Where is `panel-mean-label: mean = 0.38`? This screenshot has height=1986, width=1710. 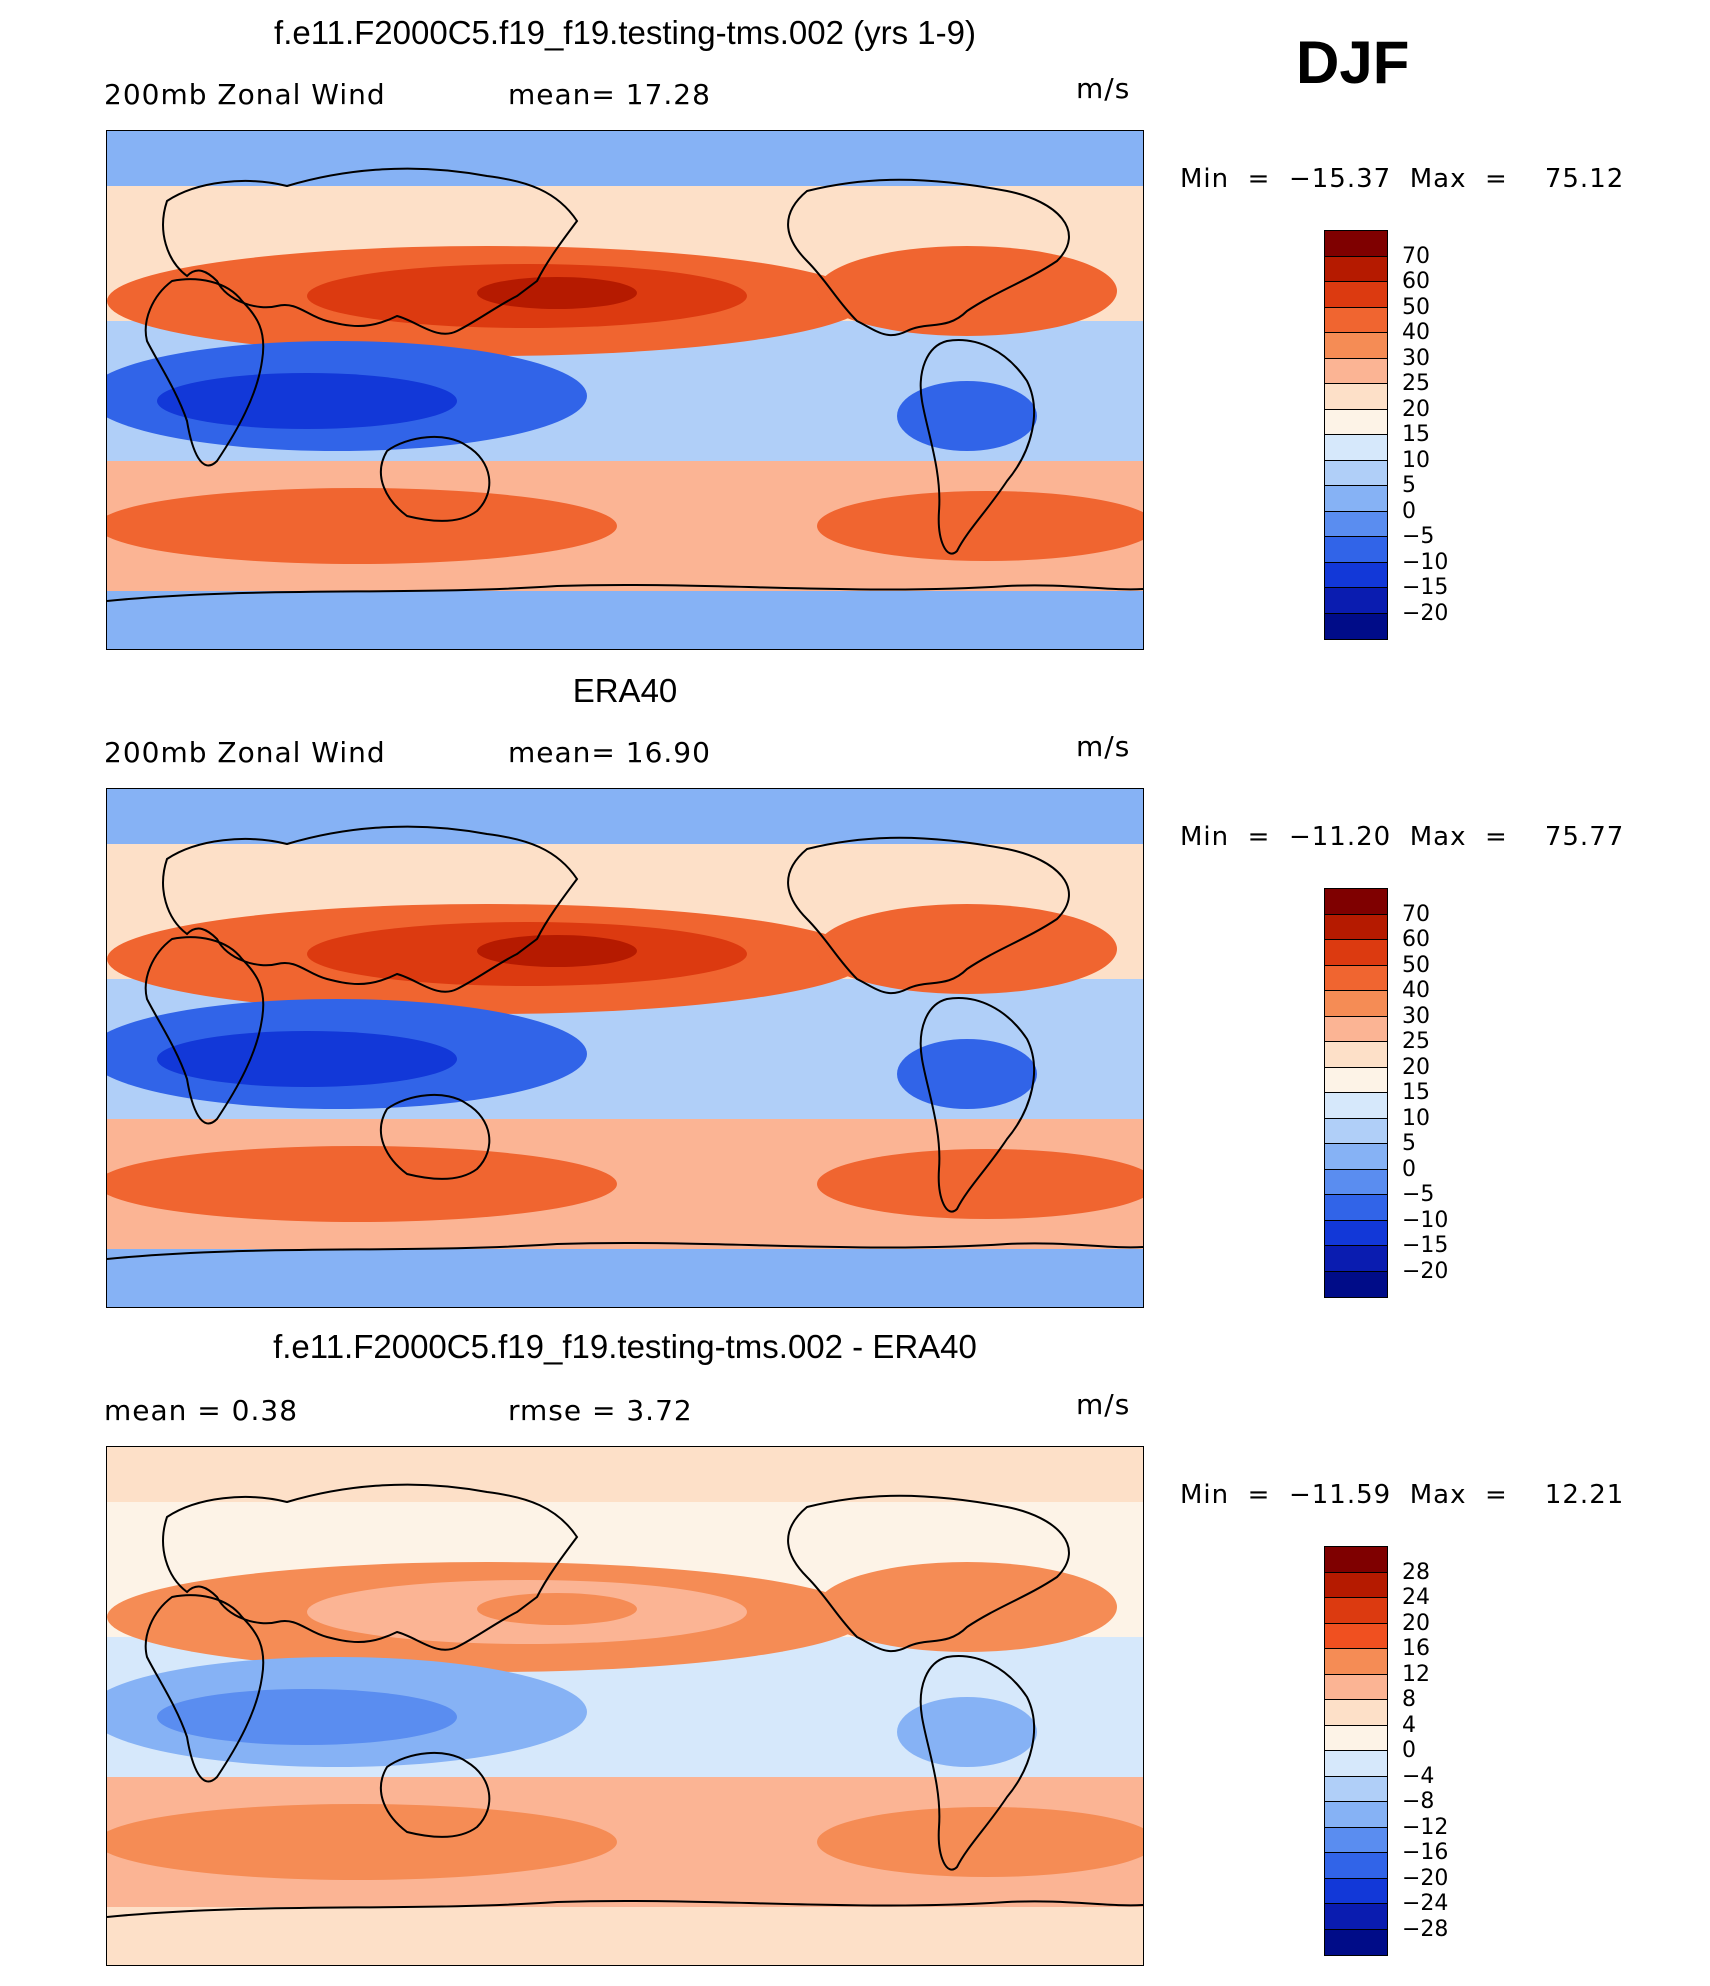
panel-mean-label: mean = 0.38 is located at coordinates (201, 1410).